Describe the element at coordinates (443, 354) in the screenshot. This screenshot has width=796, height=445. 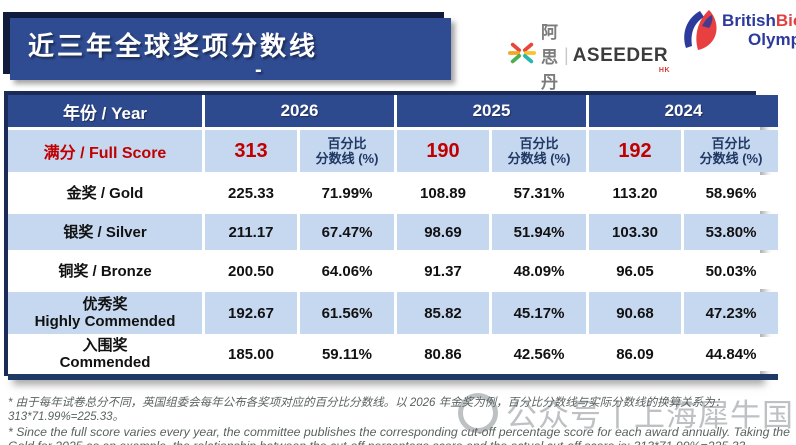
I see `commended-2025-score: 80.86` at that location.